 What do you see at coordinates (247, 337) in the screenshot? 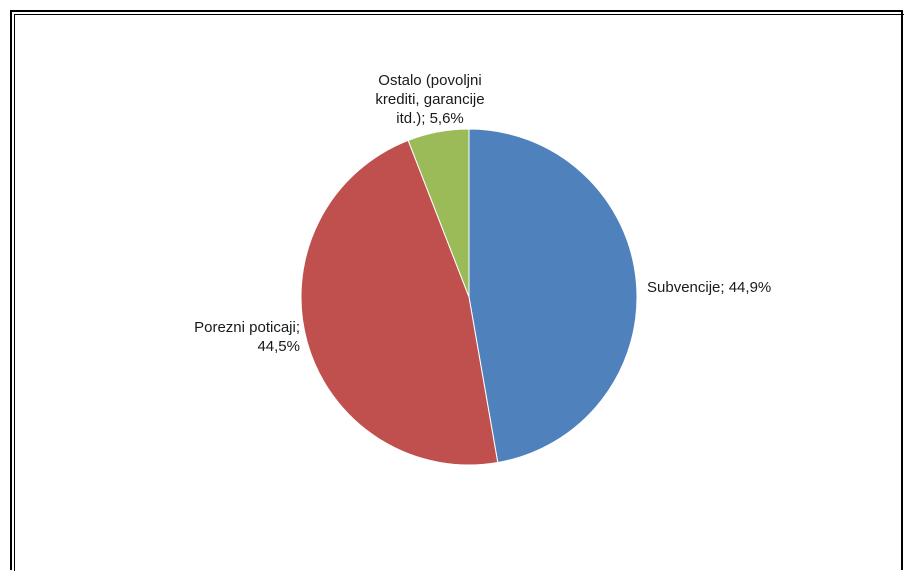
I see `slice-label-porezni-poticaji: Porezni poticaji; 44,5%` at bounding box center [247, 337].